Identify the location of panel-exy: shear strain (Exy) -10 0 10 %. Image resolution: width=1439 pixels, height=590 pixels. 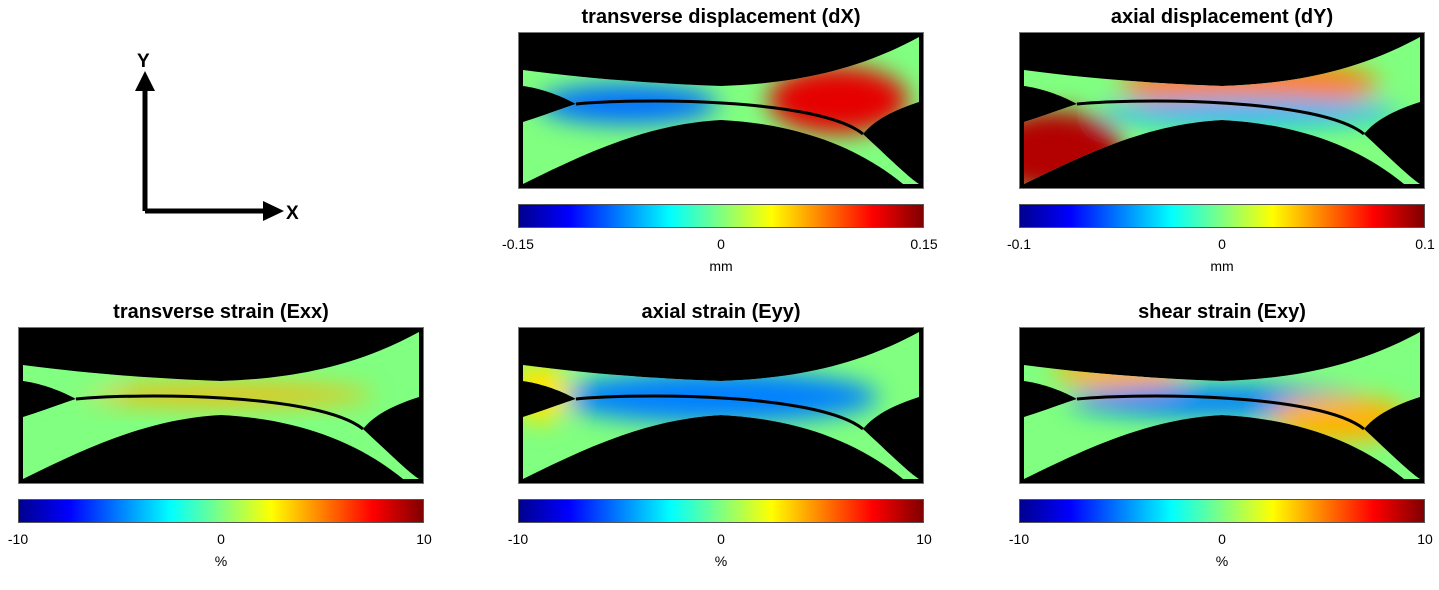
(1221, 445).